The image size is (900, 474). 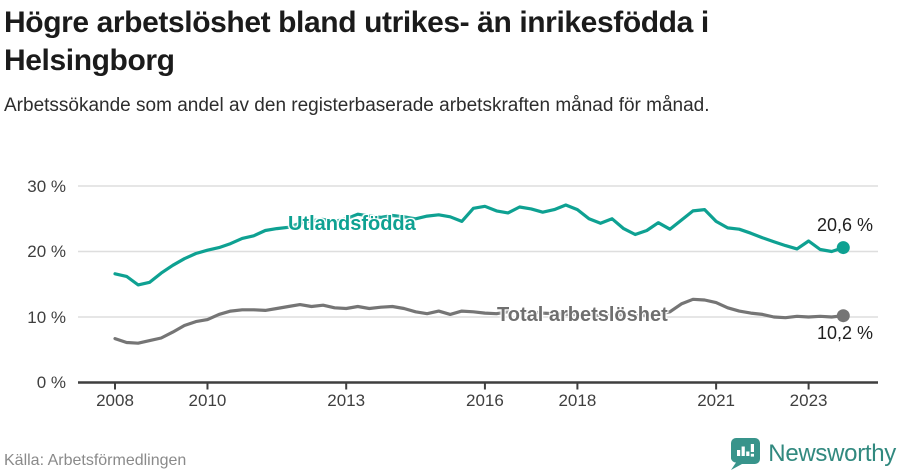 What do you see at coordinates (346, 400) in the screenshot?
I see `x-tick-label-2013: 2013` at bounding box center [346, 400].